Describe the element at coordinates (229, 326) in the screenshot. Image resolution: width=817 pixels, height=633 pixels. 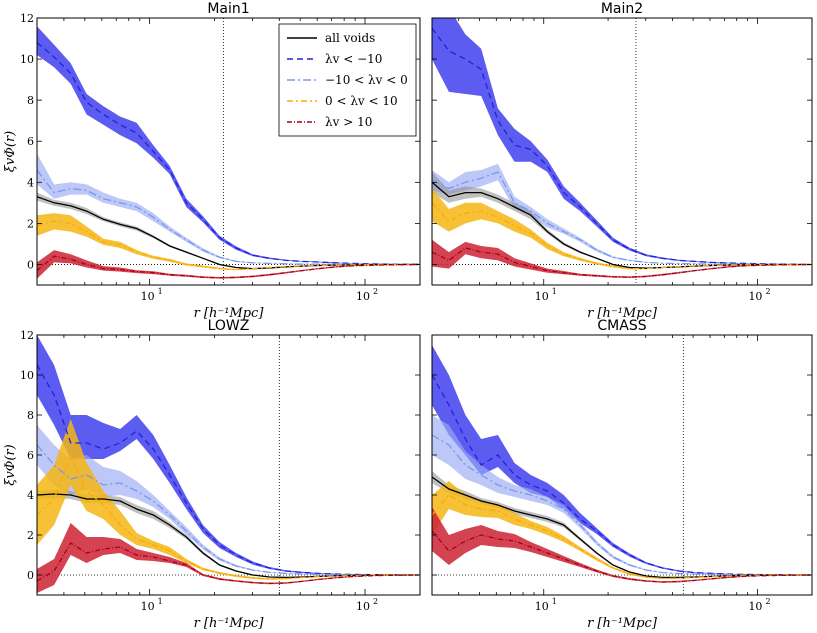
I see `panel-title: LOWZ` at that location.